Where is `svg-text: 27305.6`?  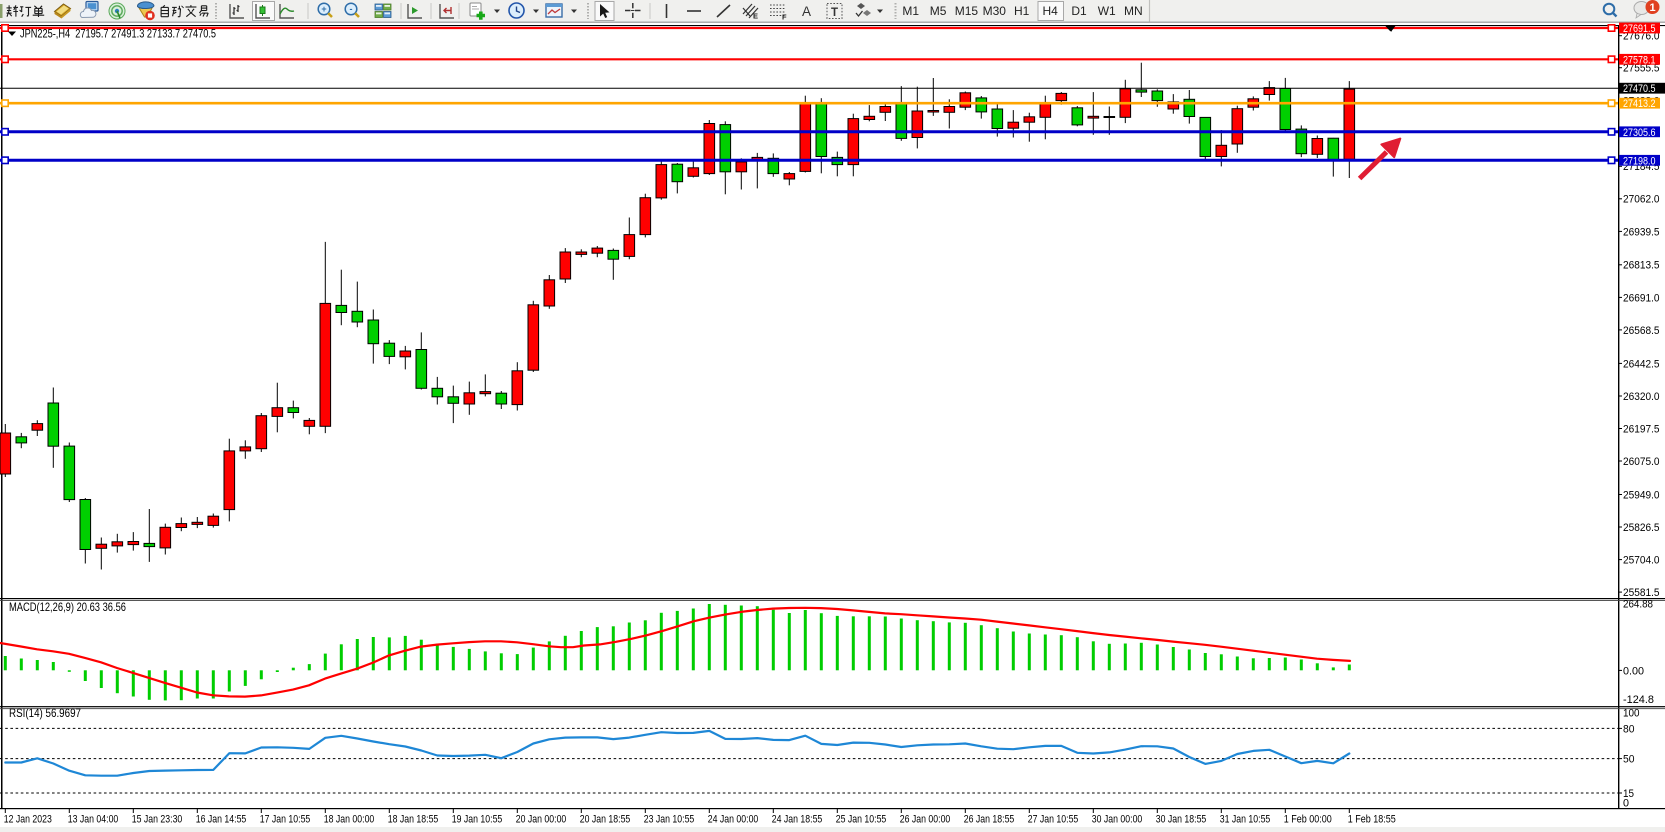 svg-text: 27305.6 is located at coordinates (1639, 133).